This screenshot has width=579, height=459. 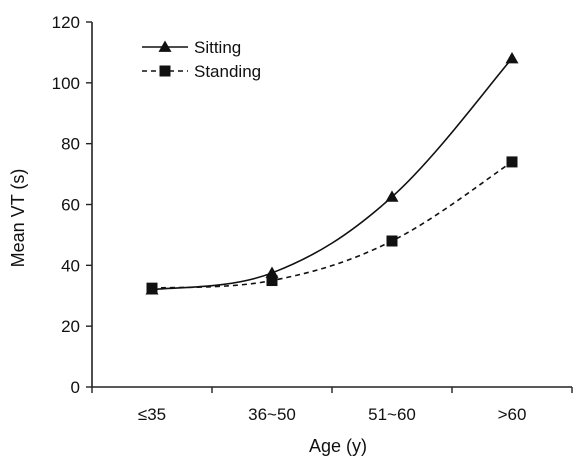 I want to click on y-tick-label: 60, so click(x=70, y=205).